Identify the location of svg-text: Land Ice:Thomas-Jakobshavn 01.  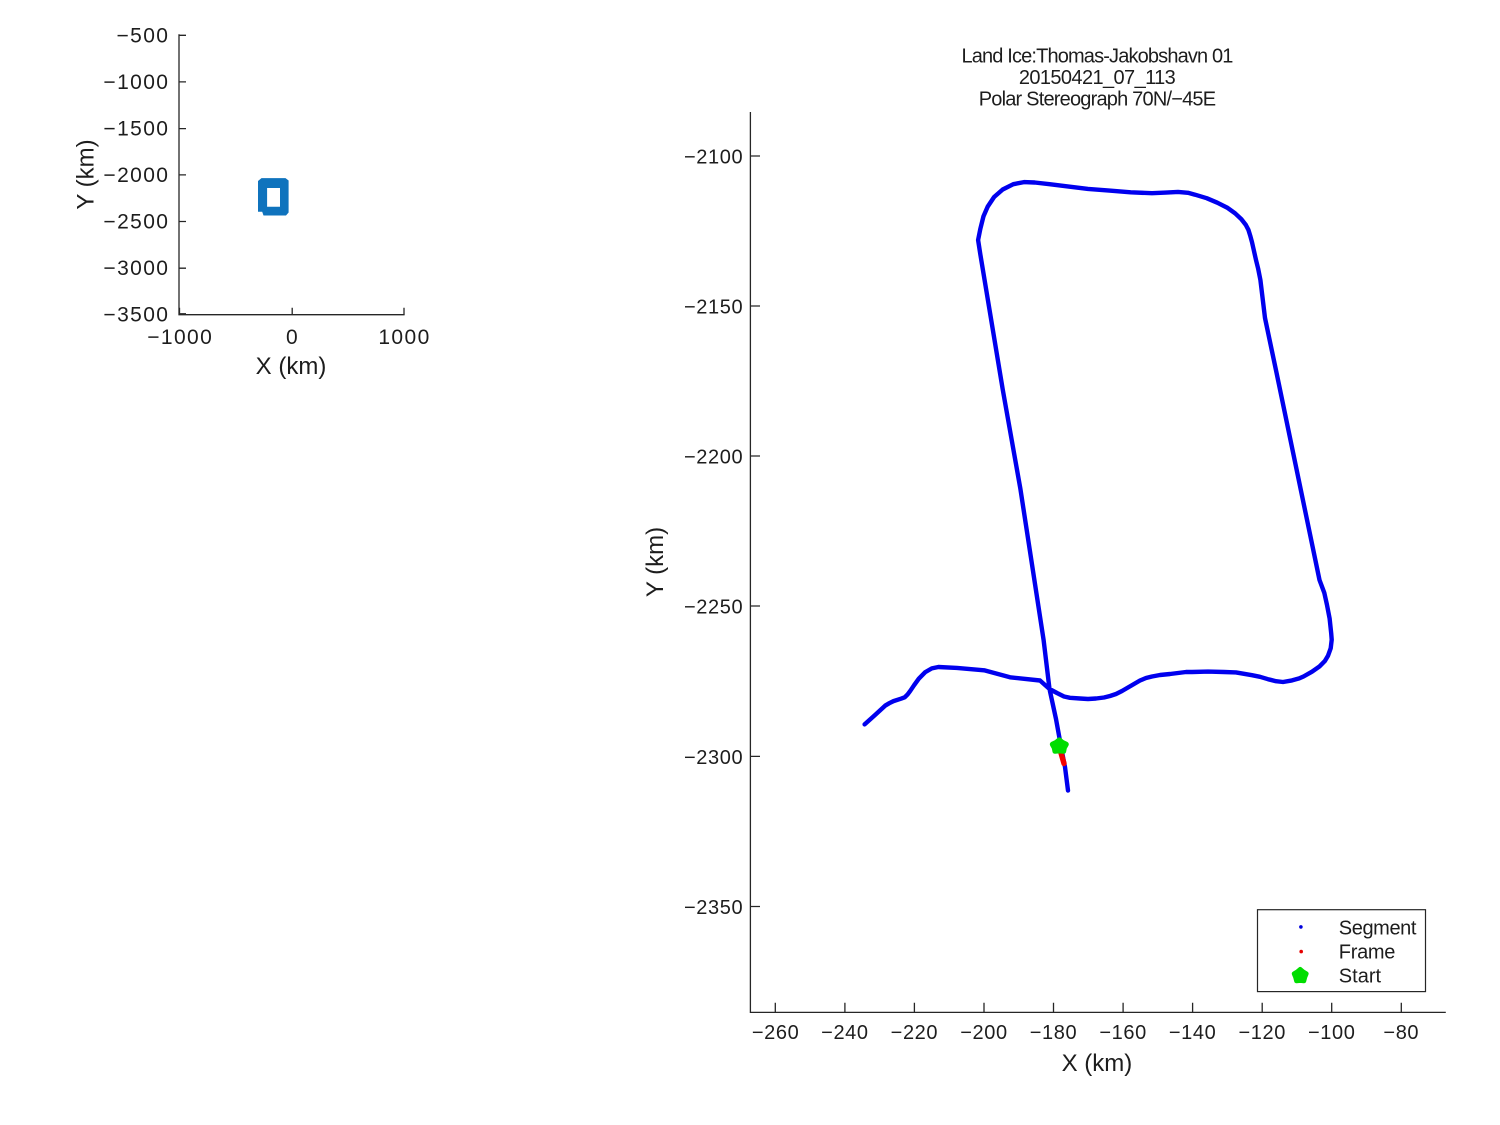
(1097, 57).